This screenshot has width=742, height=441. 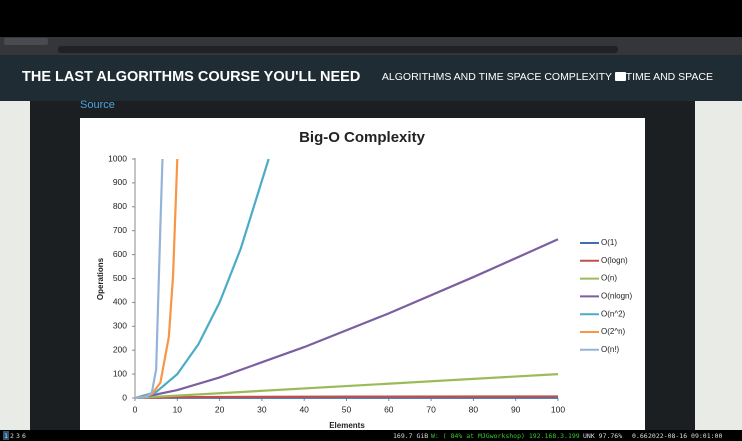 I want to click on x-tick-label: 10, so click(x=178, y=409).